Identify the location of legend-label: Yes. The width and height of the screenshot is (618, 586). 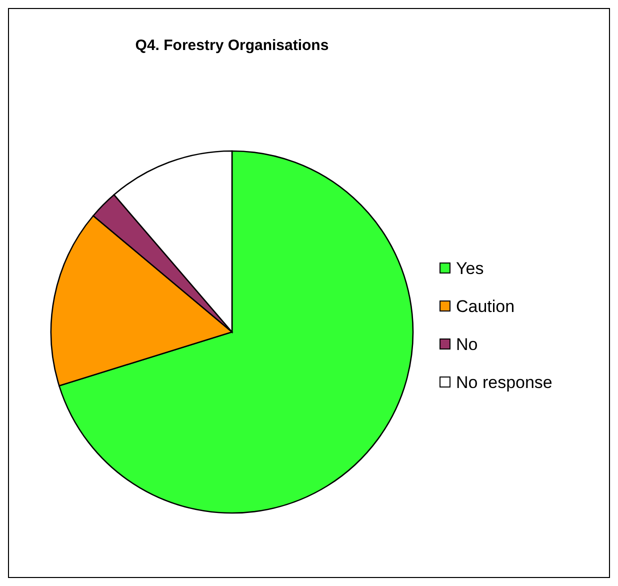
(470, 268).